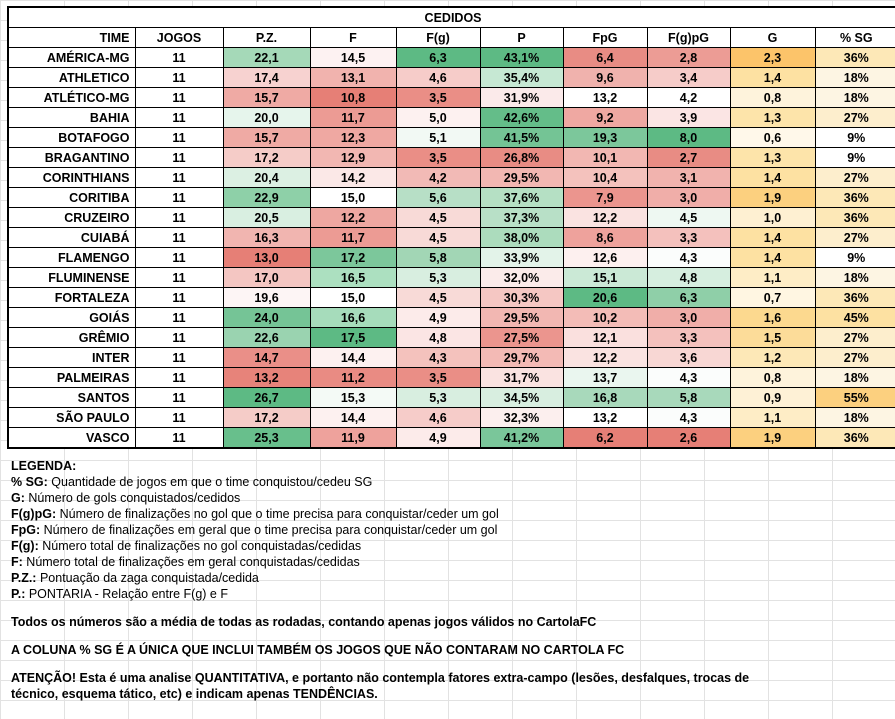 This screenshot has height=719, width=895. Describe the element at coordinates (266, 117) in the screenshot. I see `pz-cell: 20,0` at that location.